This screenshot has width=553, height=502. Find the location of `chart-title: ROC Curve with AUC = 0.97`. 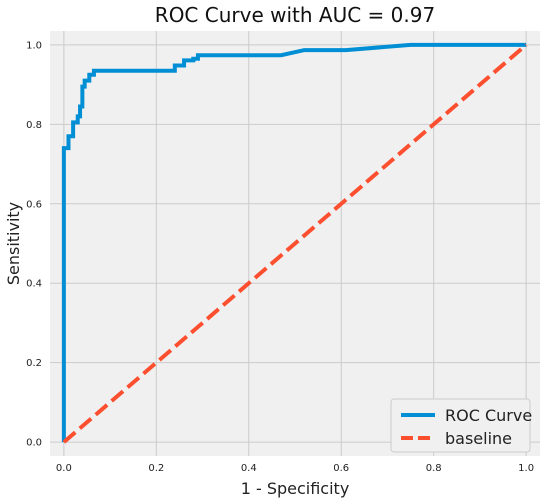

chart-title: ROC Curve with AUC = 0.97 is located at coordinates (295, 15).